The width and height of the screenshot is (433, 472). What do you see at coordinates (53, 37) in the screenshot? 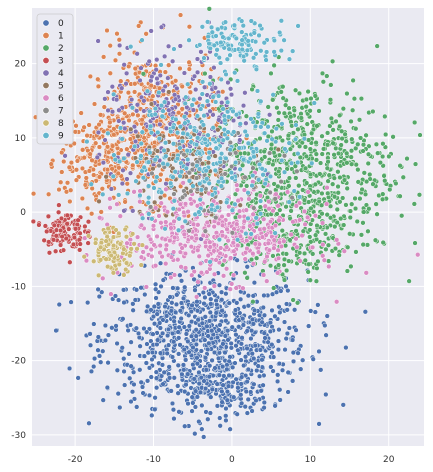
I see `legend-item-1: 1` at bounding box center [53, 37].